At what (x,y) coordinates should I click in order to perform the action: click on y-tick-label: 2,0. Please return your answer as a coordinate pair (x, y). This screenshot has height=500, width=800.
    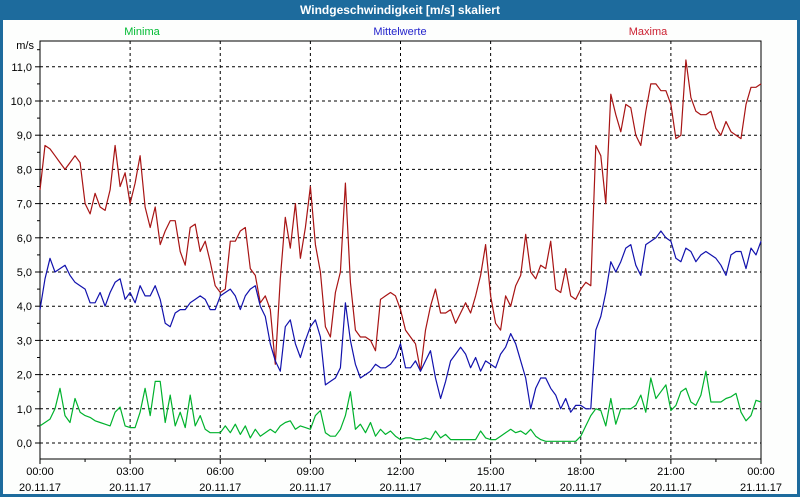
    Looking at the image, I should click on (24, 376).